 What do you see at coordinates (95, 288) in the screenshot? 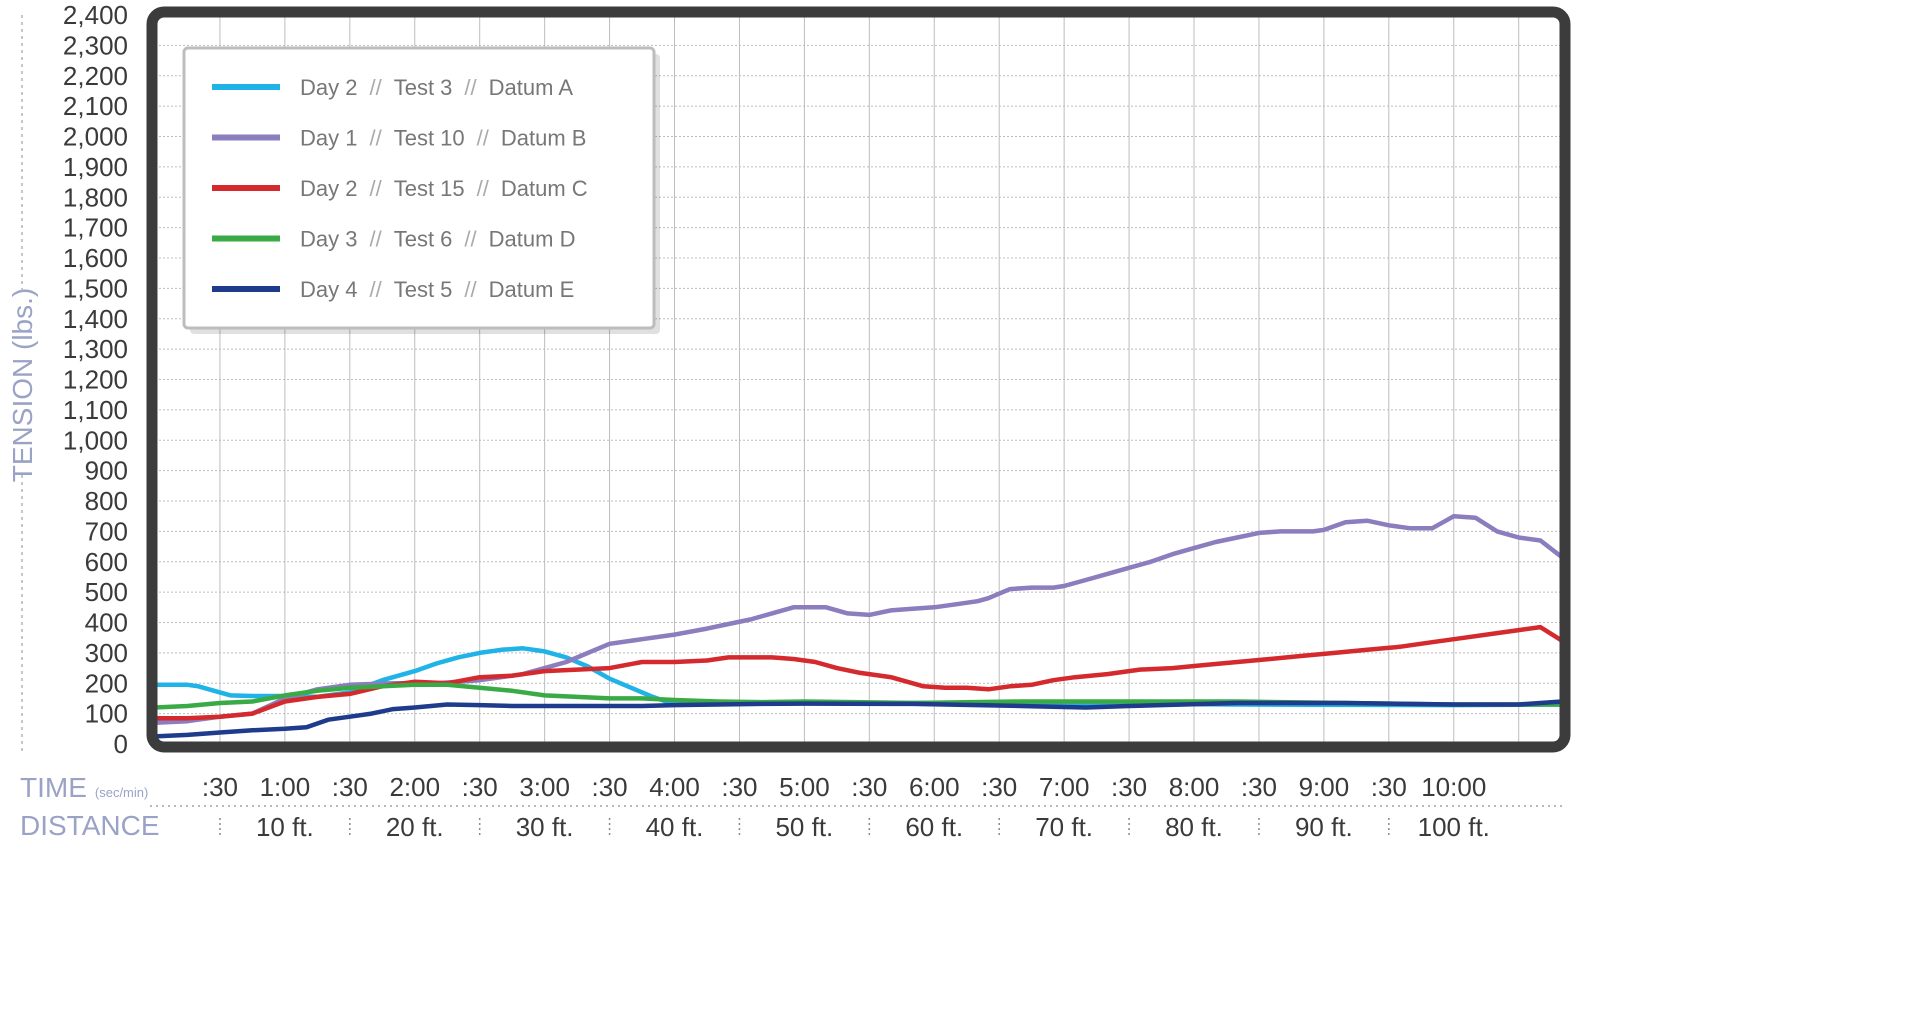
I see `y-tick-label: 1,500` at bounding box center [95, 288].